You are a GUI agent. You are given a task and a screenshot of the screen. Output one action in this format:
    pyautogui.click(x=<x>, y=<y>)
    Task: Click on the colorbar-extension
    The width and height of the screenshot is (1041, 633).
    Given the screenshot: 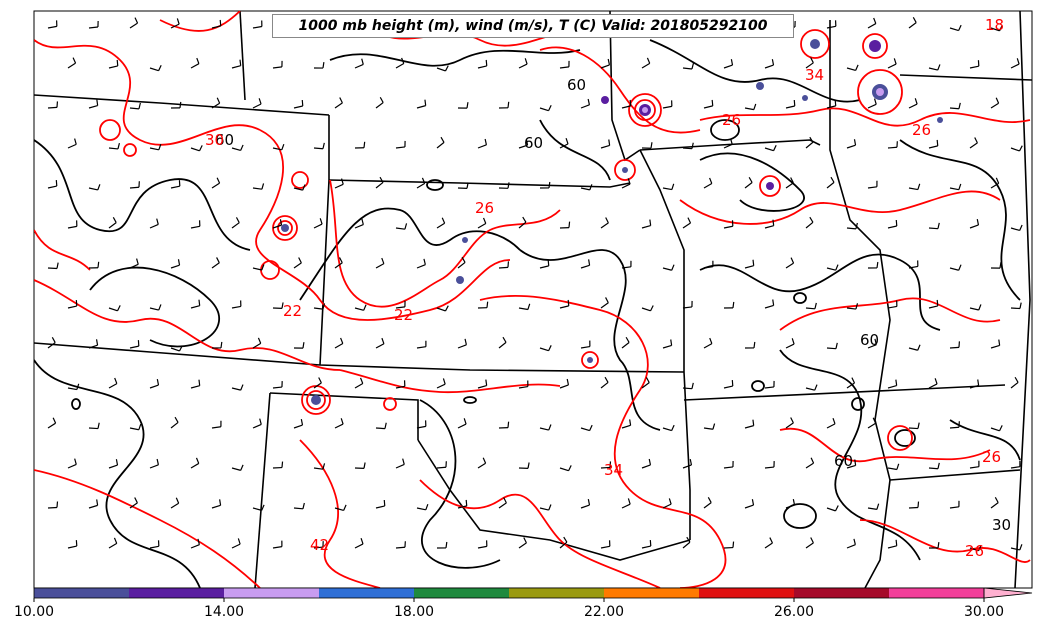 What is the action you would take?
    pyautogui.click(x=1008, y=593)
    